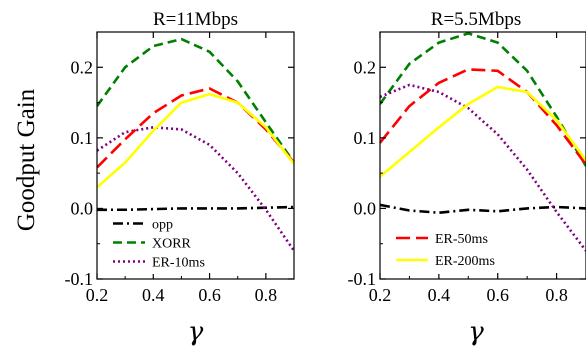  Describe the element at coordinates (162, 225) in the screenshot. I see `legend-label-opp: opp` at that location.